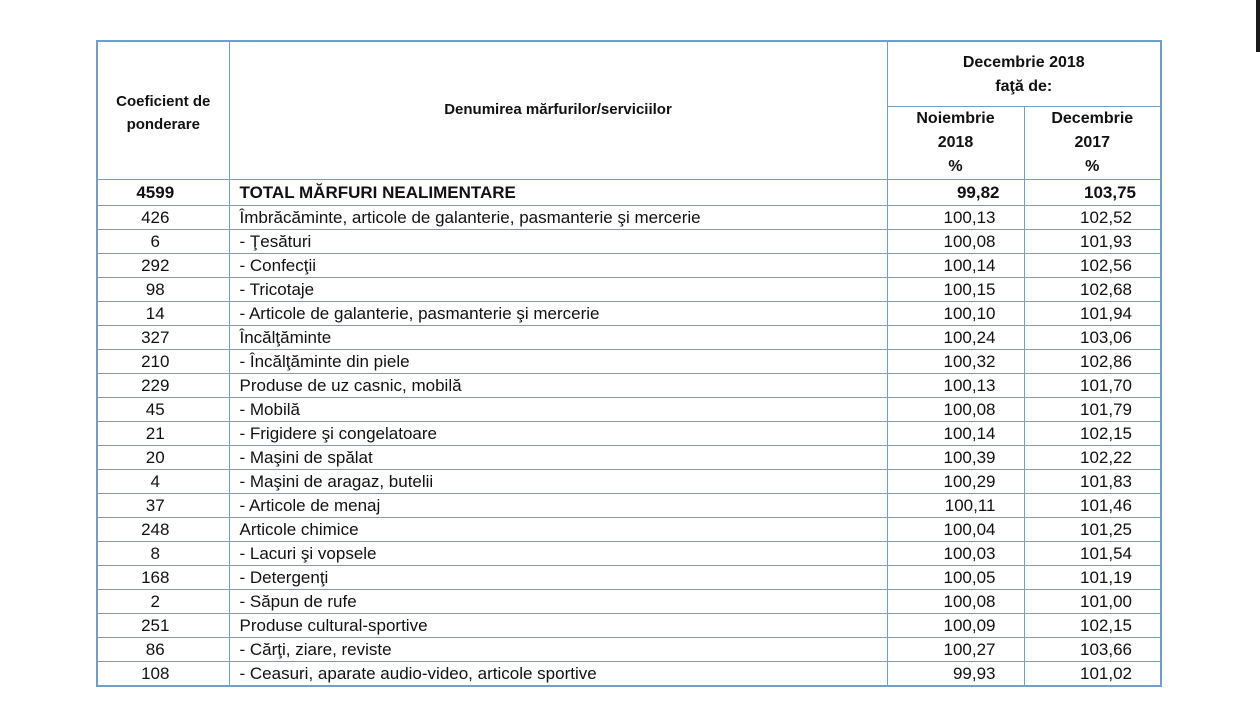 Image resolution: width=1260 pixels, height=709 pixels. I want to click on cell-name: Produse cultural-sportive, so click(558, 625).